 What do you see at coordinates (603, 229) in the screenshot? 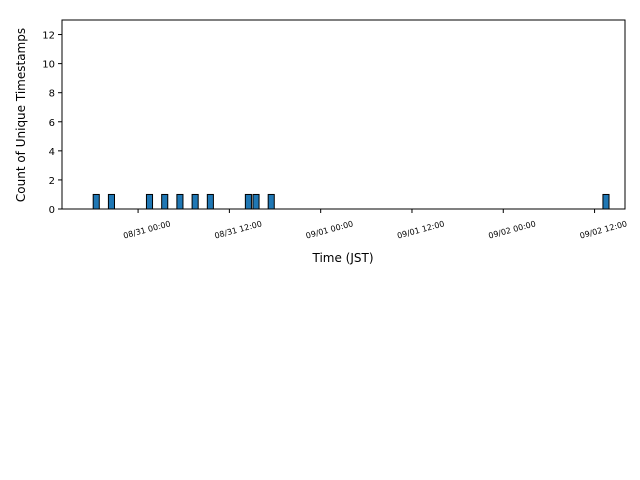
I see `x-tick-label: 09/02 12:00` at bounding box center [603, 229].